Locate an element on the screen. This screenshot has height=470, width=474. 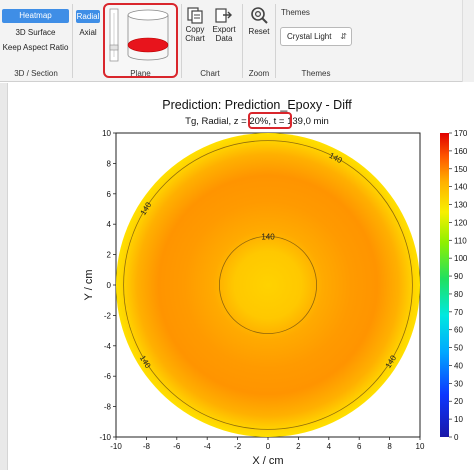
plane-selector is located at coordinates (140, 40).